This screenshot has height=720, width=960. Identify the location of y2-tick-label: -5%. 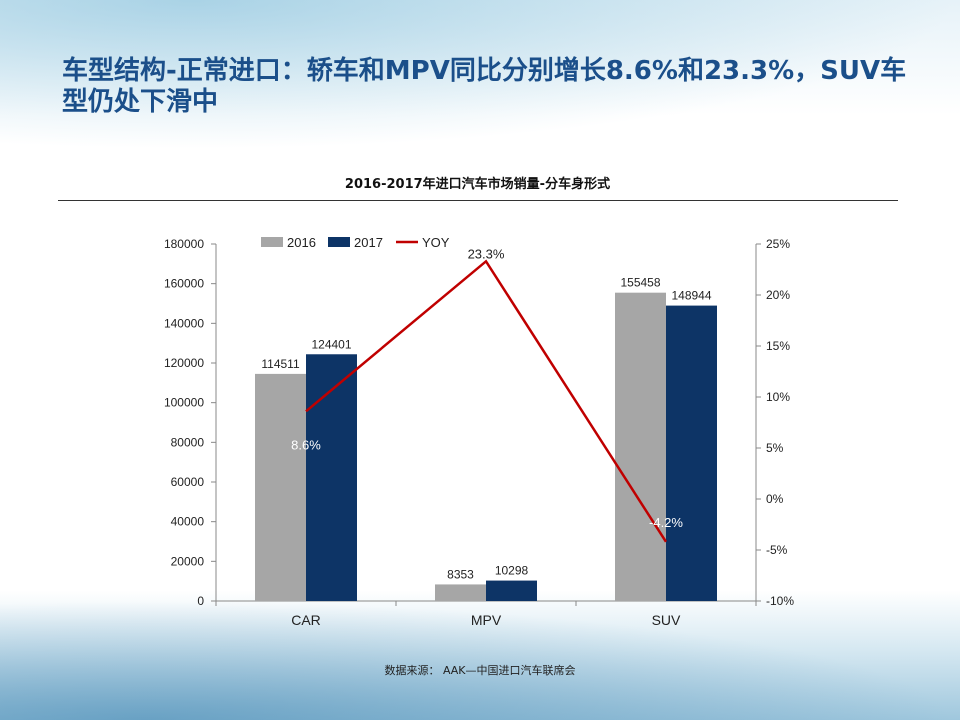
(777, 550).